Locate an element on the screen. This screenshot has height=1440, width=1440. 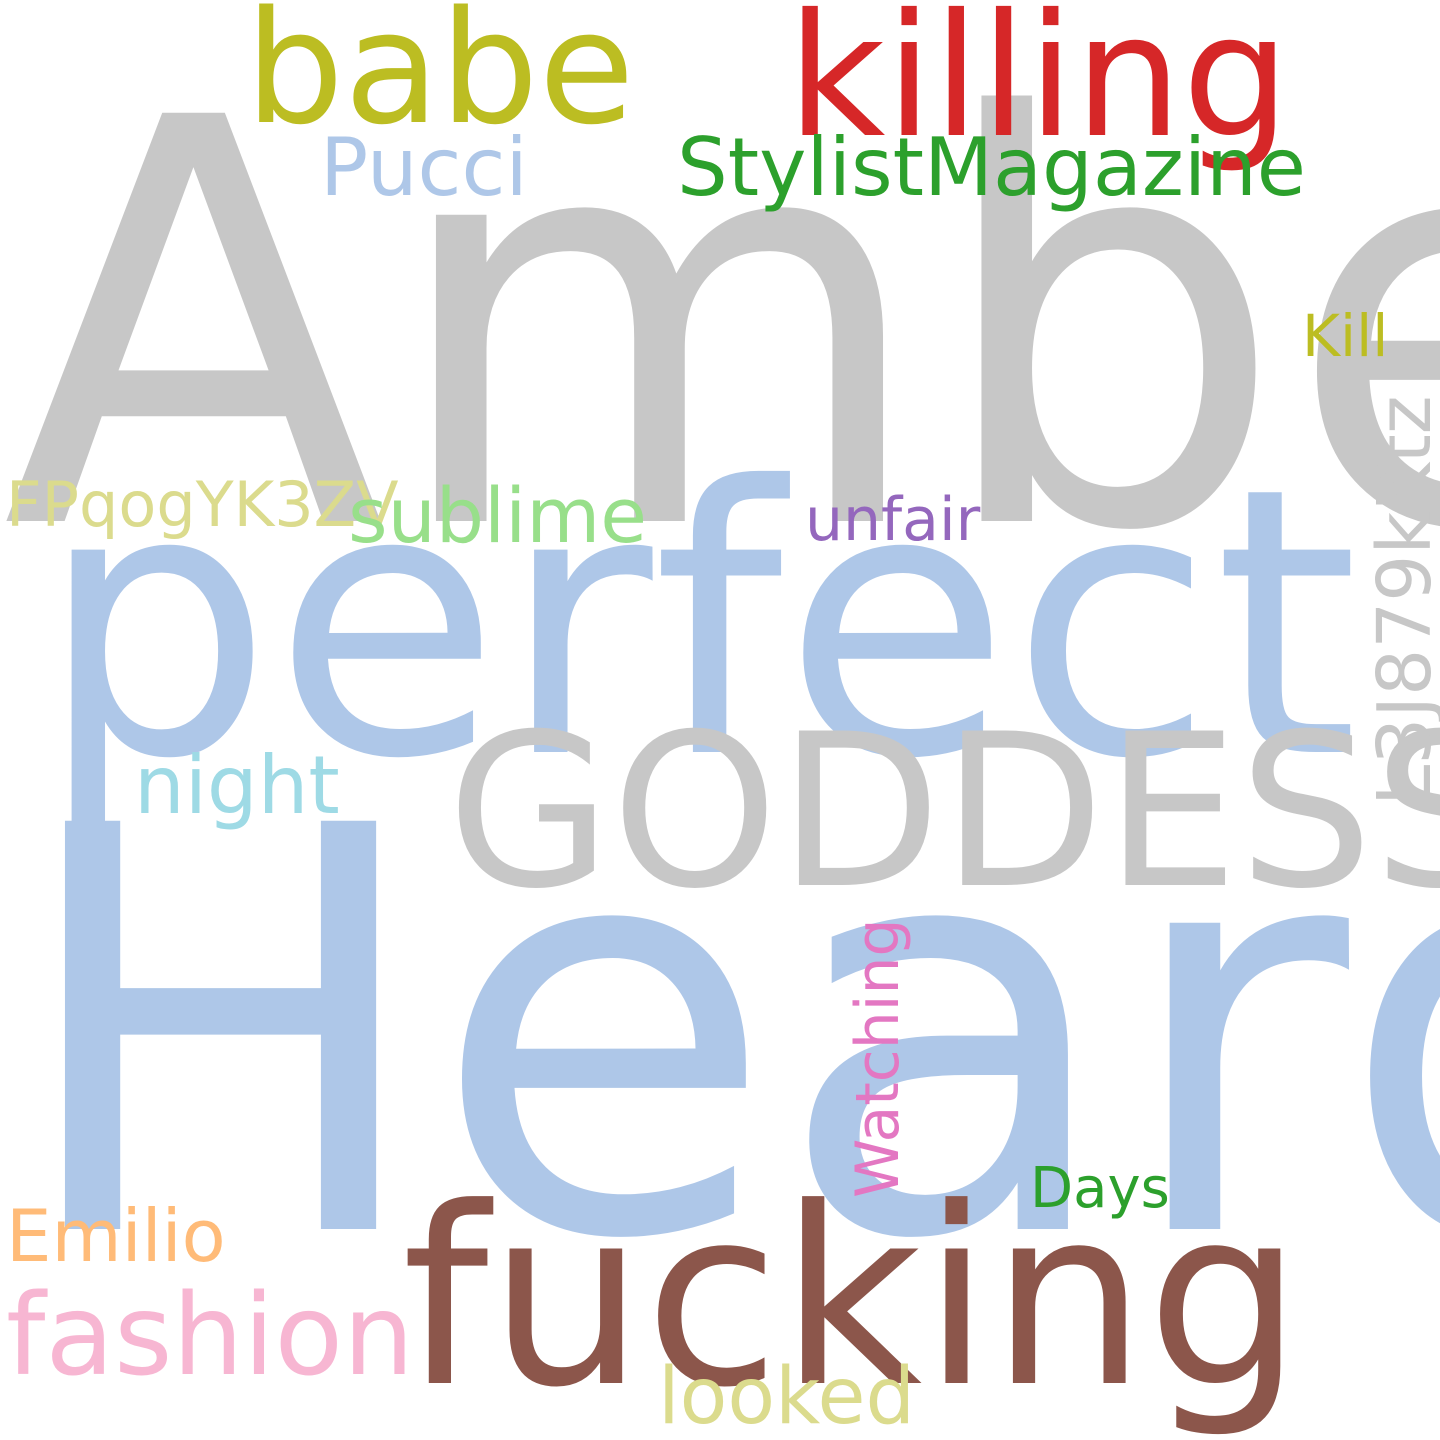
word-stylistmagazine: StylistMagazine is located at coordinates (991, 167).